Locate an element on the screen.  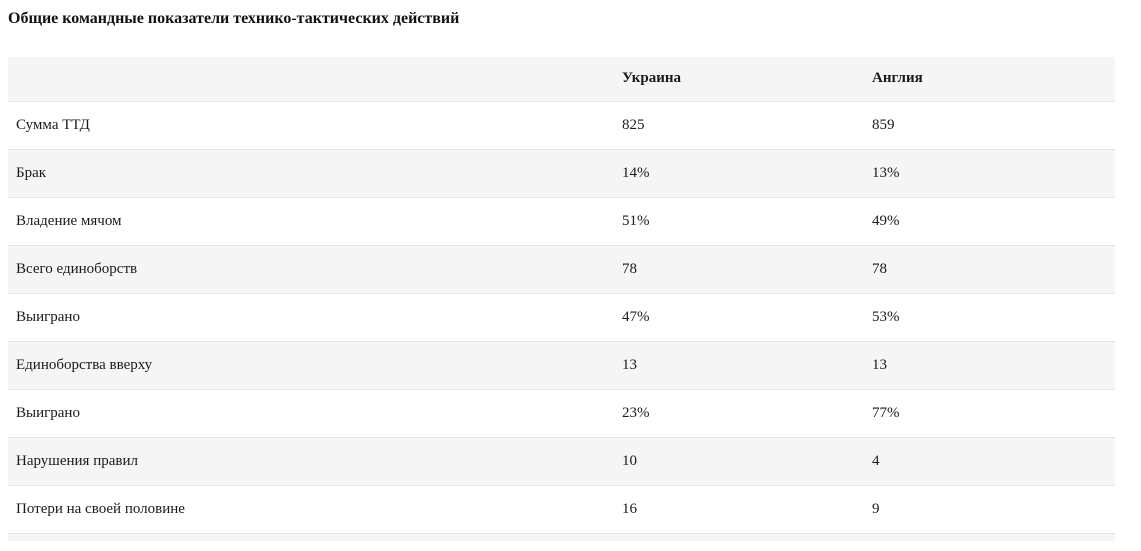
value-ukraine: 51% is located at coordinates (739, 220).